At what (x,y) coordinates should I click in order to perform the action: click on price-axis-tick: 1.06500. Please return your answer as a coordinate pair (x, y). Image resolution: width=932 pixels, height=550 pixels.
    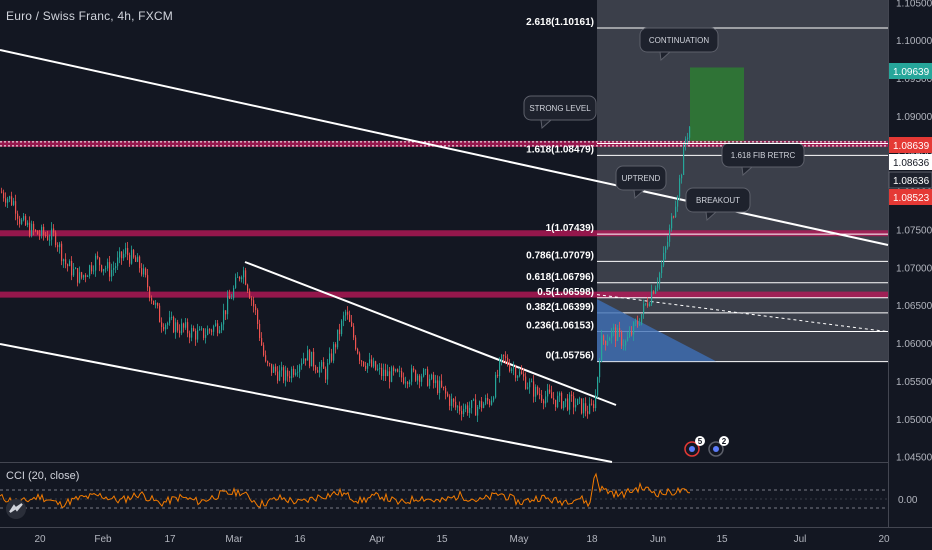
    Looking at the image, I should click on (914, 306).